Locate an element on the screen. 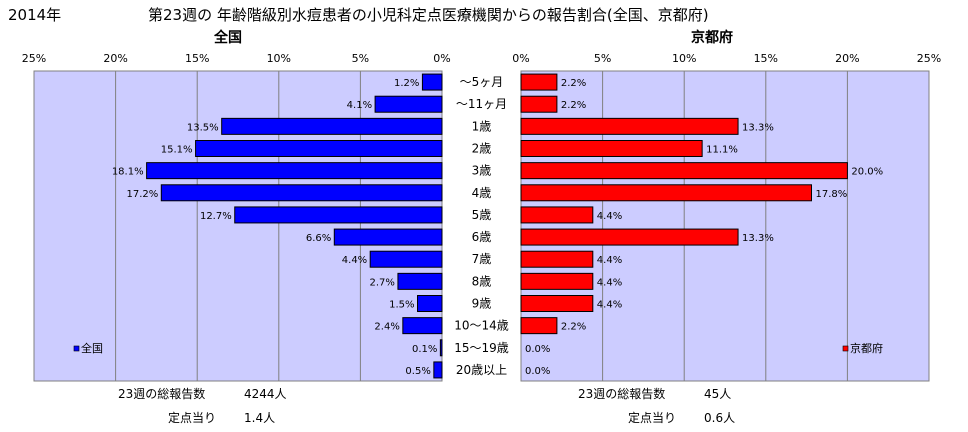 This screenshot has height=432, width=968. national-total-label: 23週の総報告数 is located at coordinates (161, 393).